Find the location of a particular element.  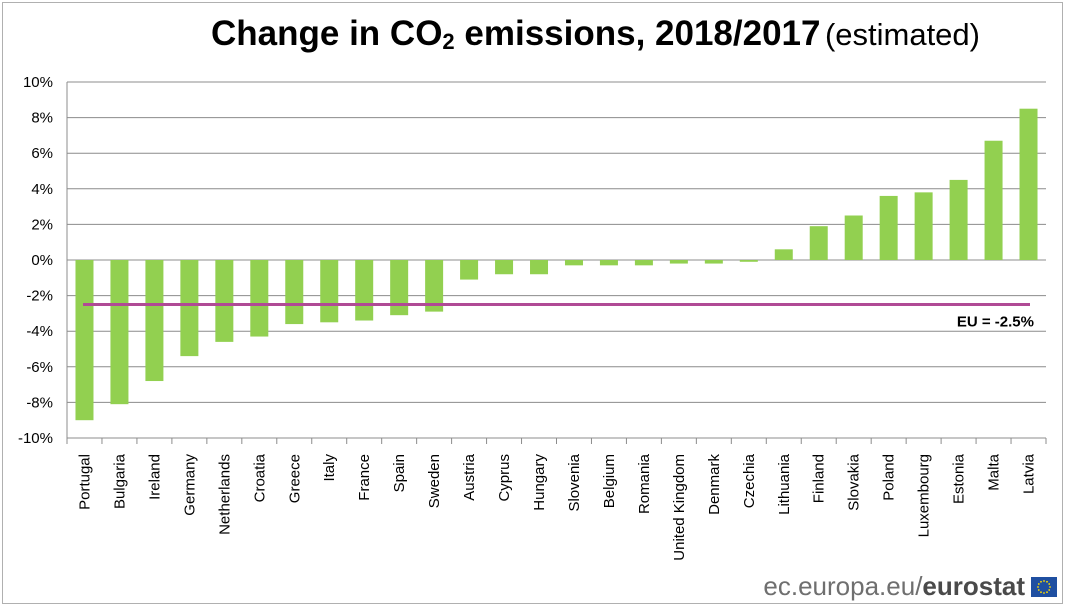

x-category-label: Croatia is located at coordinates (259, 477).